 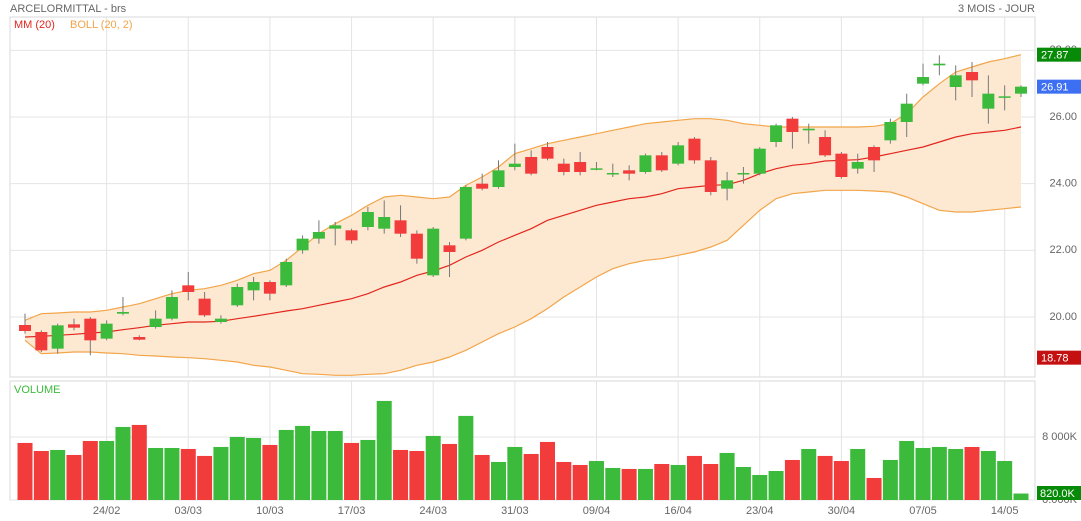 What do you see at coordinates (352, 511) in the screenshot?
I see `x-tick-label: 17/03` at bounding box center [352, 511].